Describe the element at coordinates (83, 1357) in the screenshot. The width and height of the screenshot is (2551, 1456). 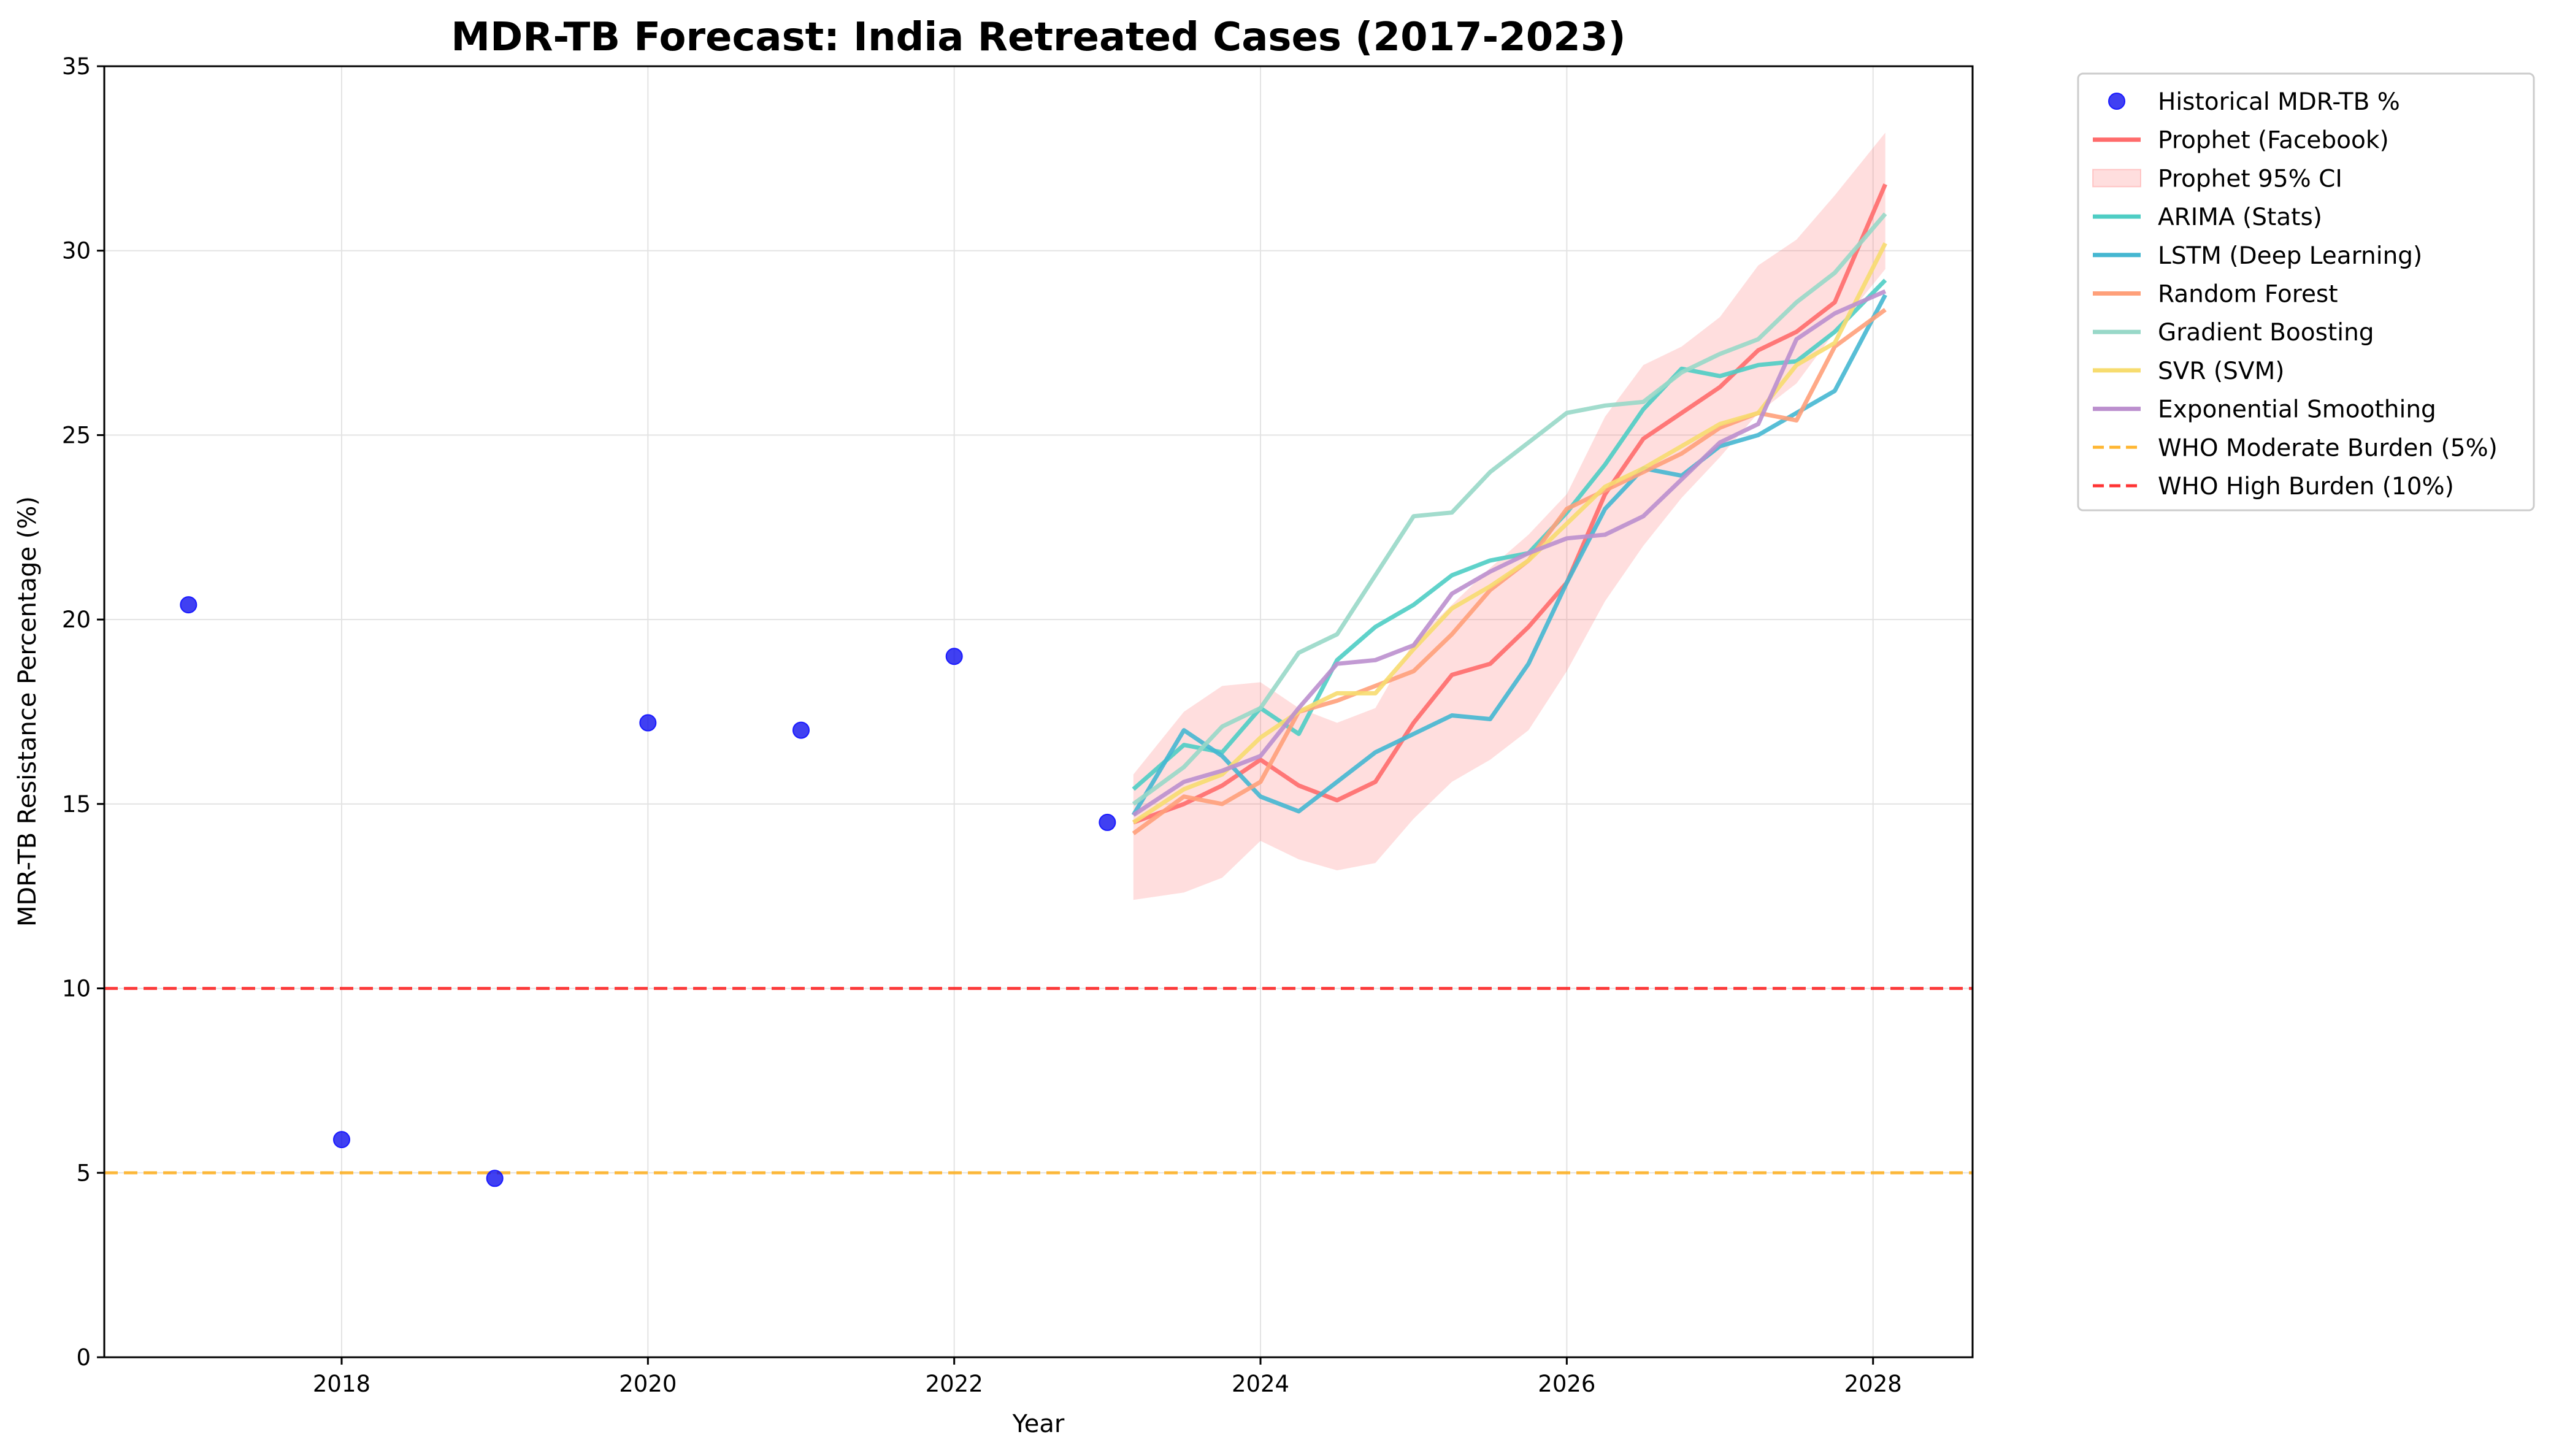
I see `y-tick-label: 0` at that location.